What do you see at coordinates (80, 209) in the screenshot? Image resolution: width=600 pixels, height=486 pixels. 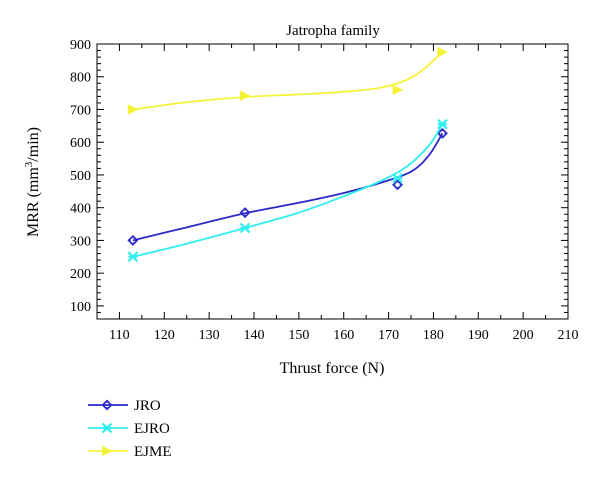 I see `y-tick-label: 400` at bounding box center [80, 209].